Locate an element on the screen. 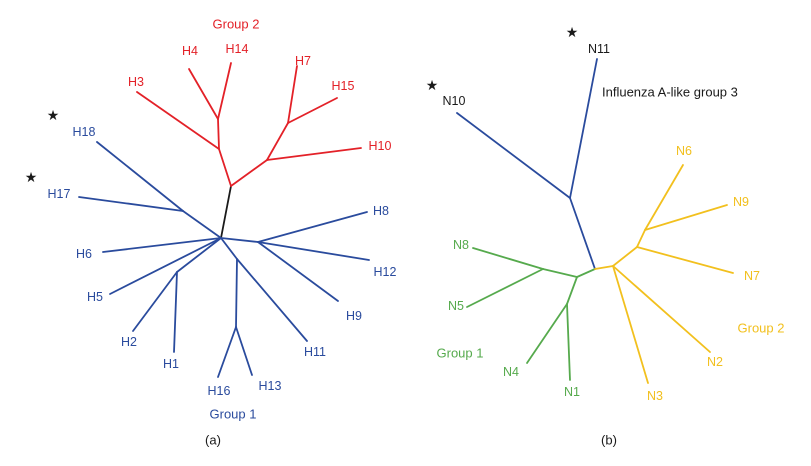  taxon-label-h17: H17 is located at coordinates (59, 194).